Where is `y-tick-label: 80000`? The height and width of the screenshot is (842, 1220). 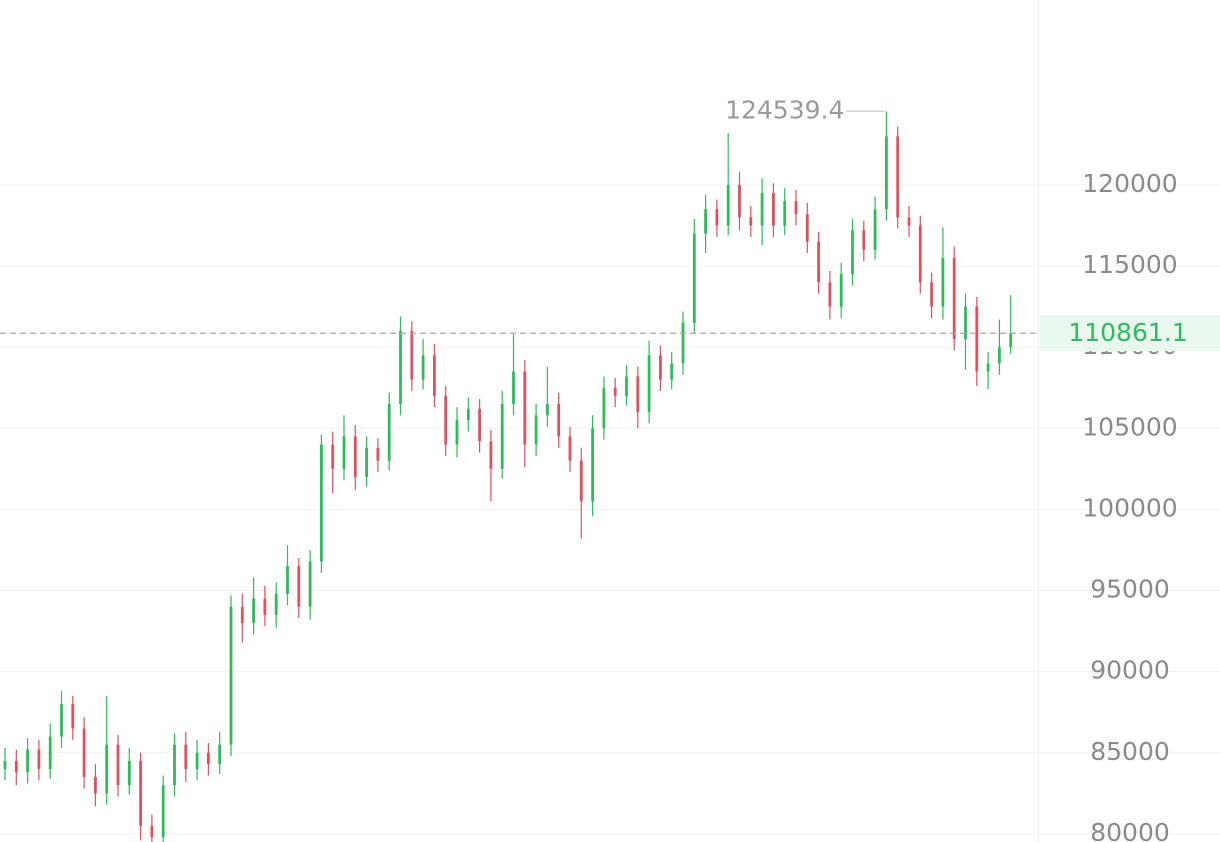 y-tick-label: 80000 is located at coordinates (1130, 830).